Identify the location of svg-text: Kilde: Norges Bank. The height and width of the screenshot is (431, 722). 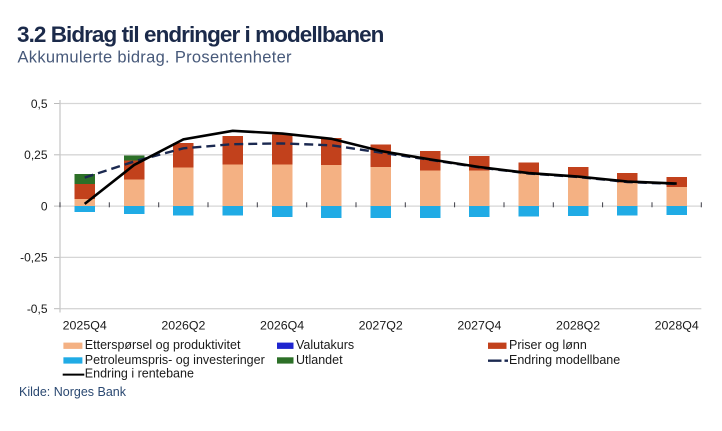
(73, 392).